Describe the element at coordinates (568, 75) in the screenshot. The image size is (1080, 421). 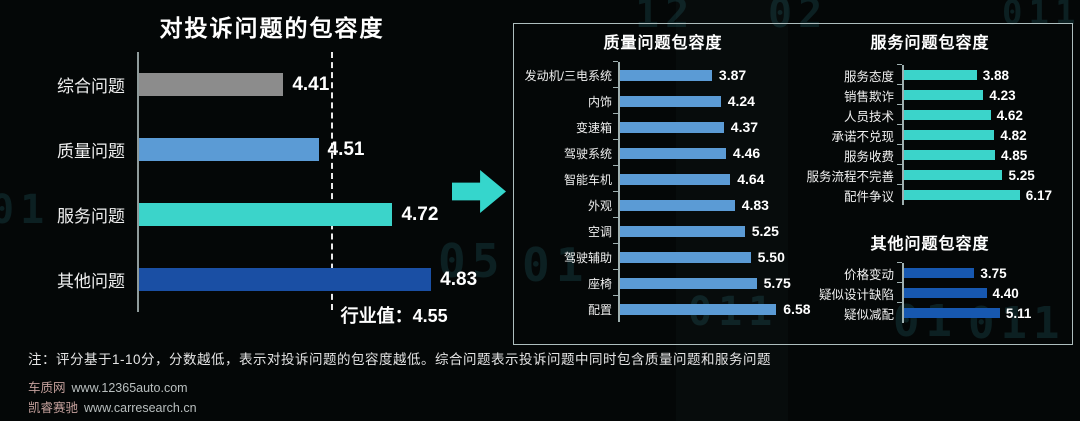
I see `category-label: 发动机/三电系统` at that location.